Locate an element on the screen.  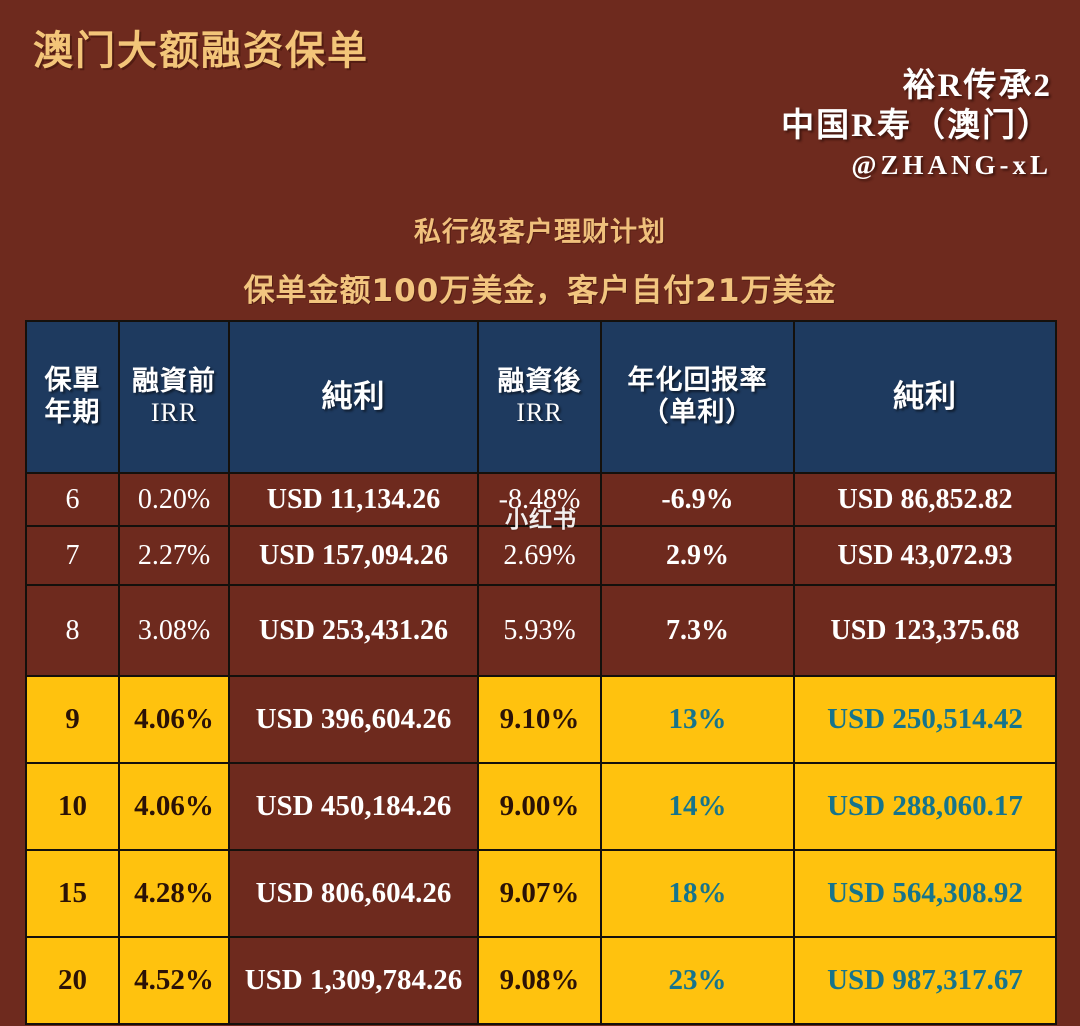
cell-irr-before: 4.28% is located at coordinates (174, 893).